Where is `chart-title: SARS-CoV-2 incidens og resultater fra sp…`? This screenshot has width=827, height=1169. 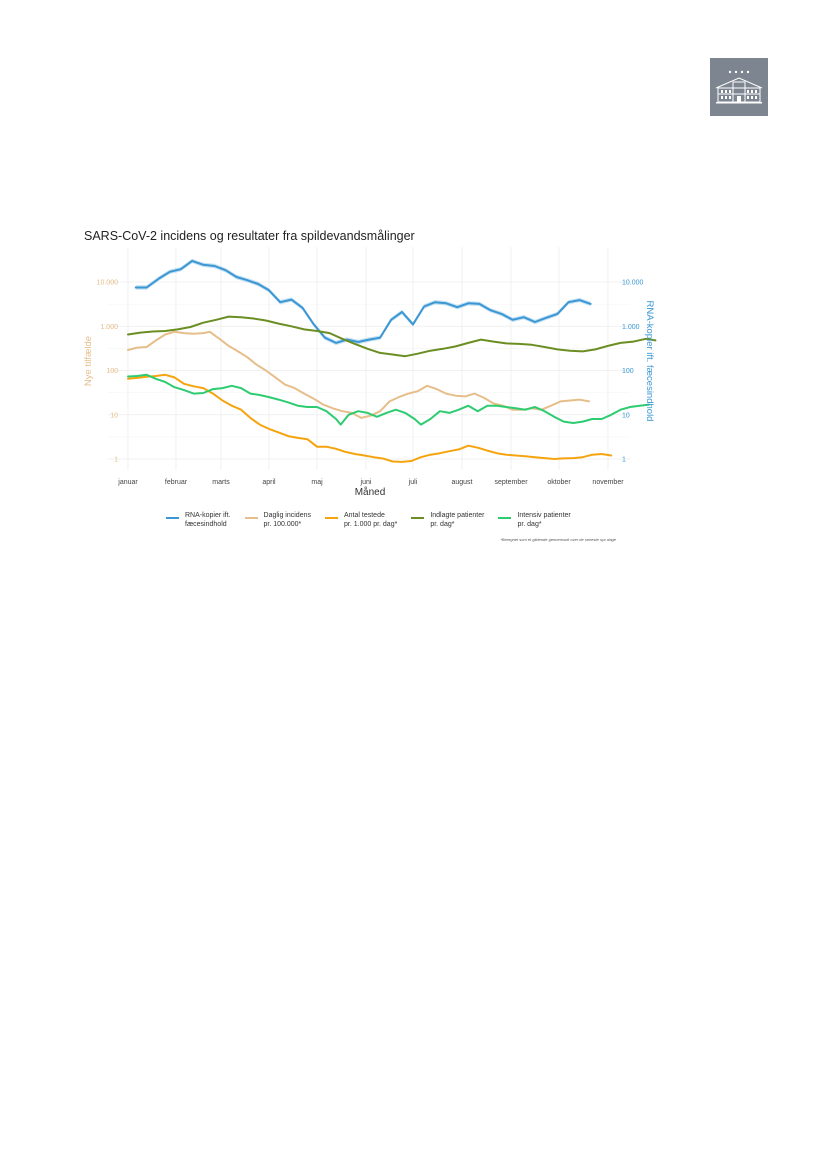 chart-title: SARS-CoV-2 incidens og resultater fra sp… is located at coordinates (249, 236).